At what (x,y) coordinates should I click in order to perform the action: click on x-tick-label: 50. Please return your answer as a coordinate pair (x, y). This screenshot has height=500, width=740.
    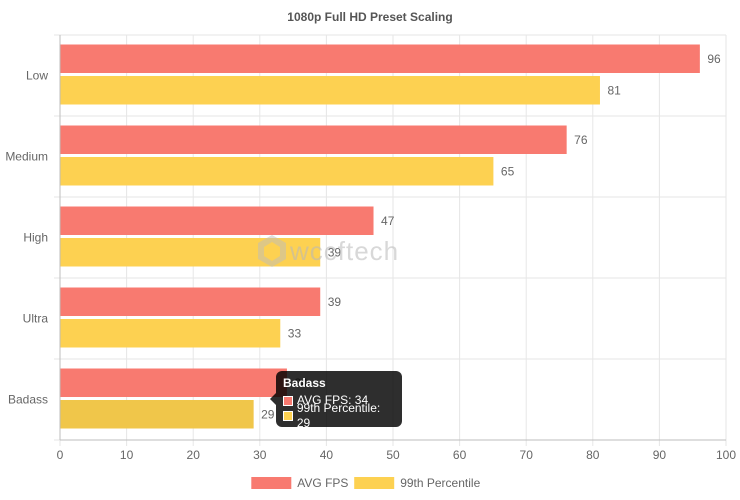
    Looking at the image, I should click on (393, 455).